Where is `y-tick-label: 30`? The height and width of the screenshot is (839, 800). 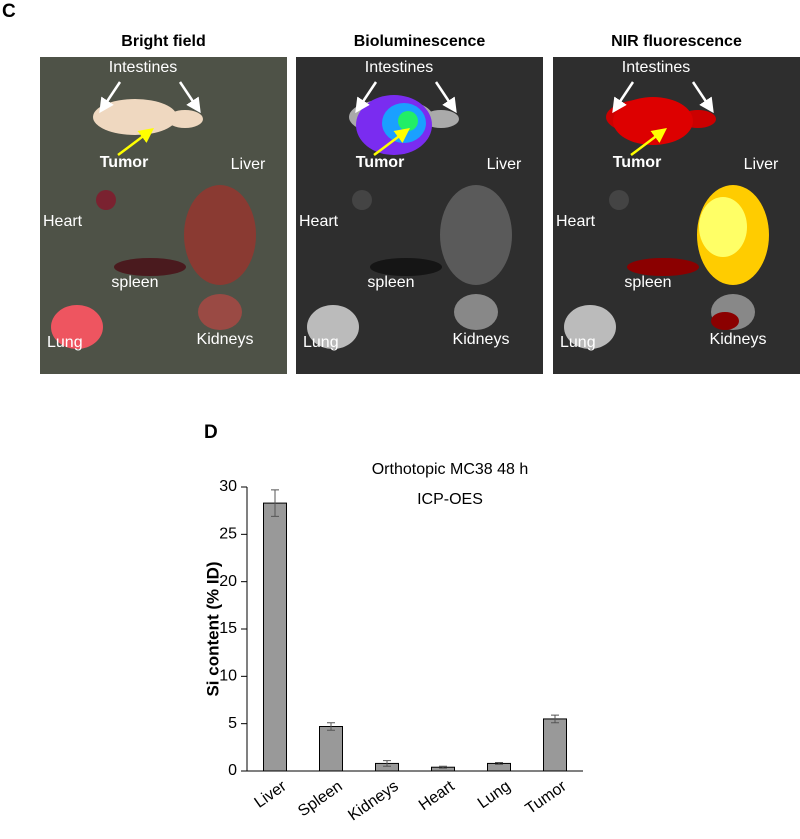 y-tick-label: 30 is located at coordinates (228, 486).